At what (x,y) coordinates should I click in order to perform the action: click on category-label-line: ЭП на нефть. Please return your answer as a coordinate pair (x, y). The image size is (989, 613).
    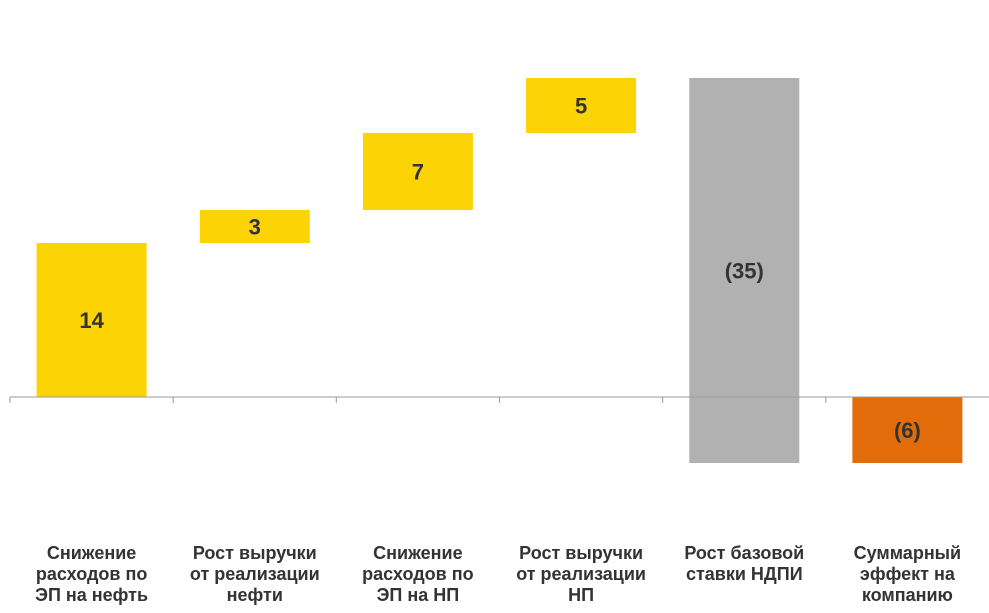
    Looking at the image, I should click on (92, 595).